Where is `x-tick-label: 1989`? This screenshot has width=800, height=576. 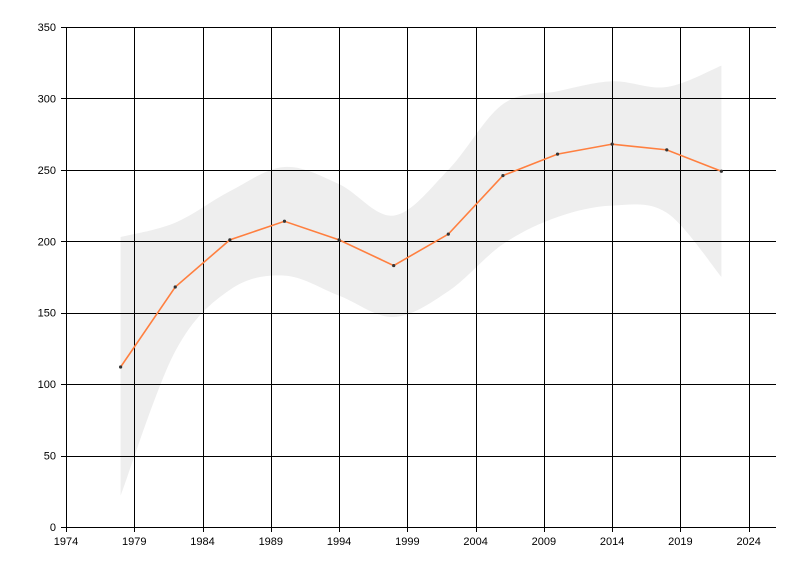
x-tick-label: 1989 is located at coordinates (271, 542).